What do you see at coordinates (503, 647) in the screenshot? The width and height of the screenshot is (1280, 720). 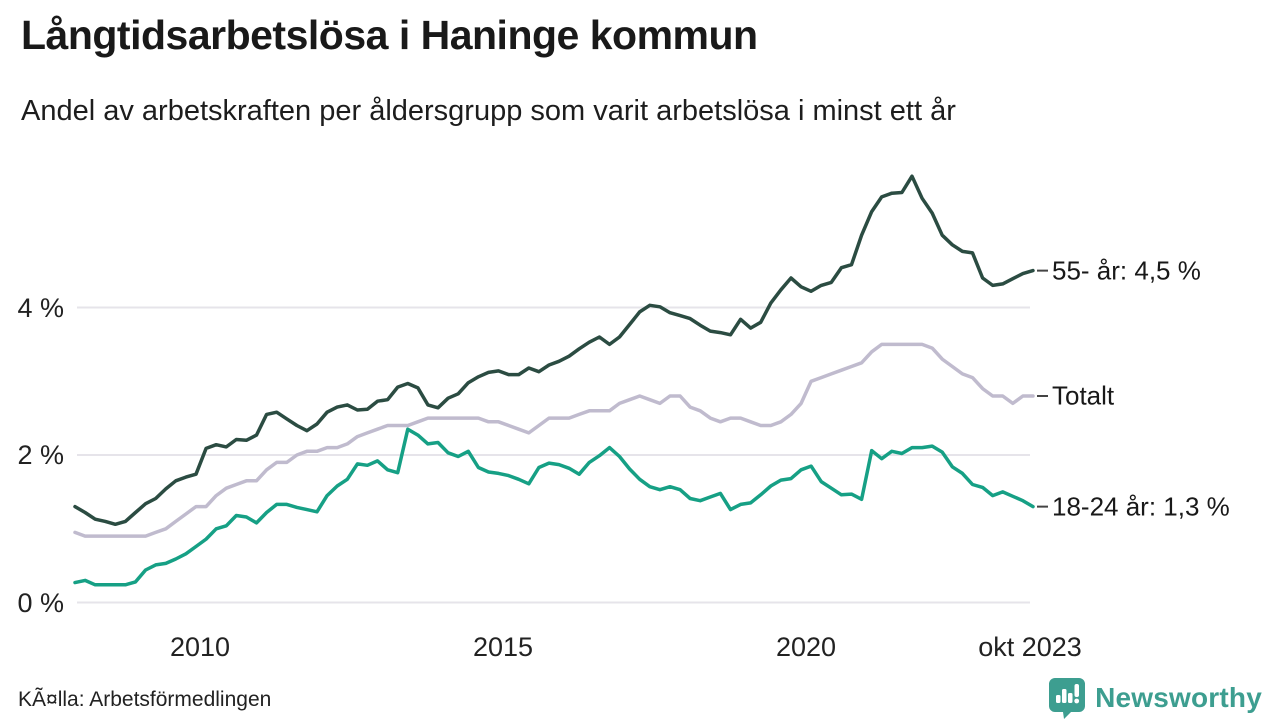 I see `x-axis-label-2015: 2015` at bounding box center [503, 647].